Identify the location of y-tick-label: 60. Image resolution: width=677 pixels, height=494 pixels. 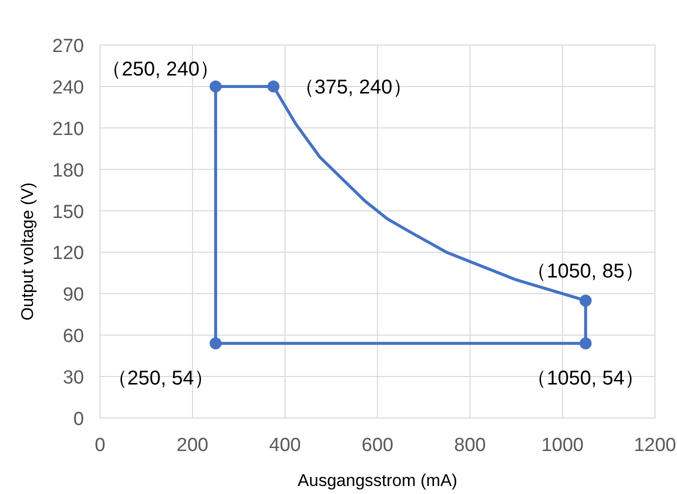
(73, 337).